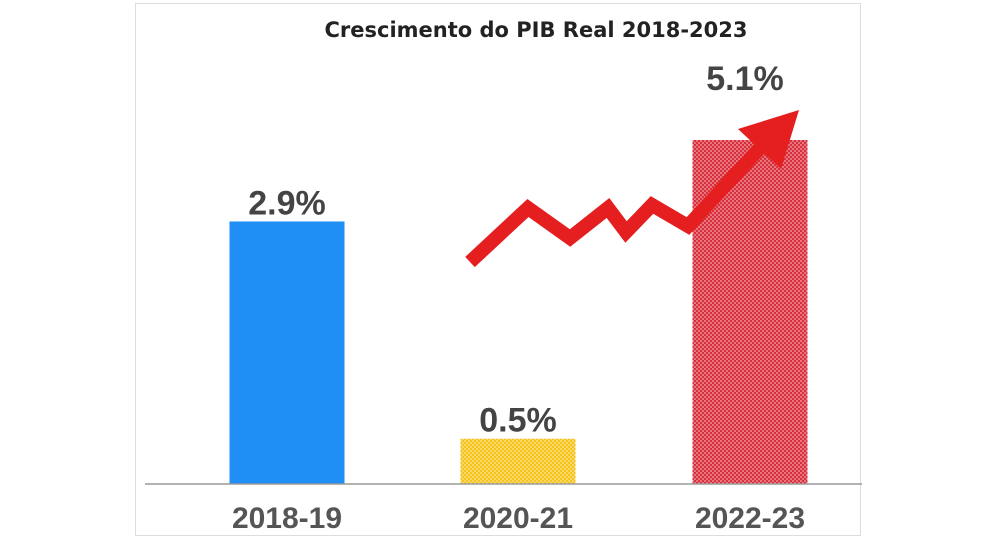 This screenshot has width=1000, height=540. Describe the element at coordinates (745, 79) in the screenshot. I see `value-label-2022-23: 5.1%` at that location.